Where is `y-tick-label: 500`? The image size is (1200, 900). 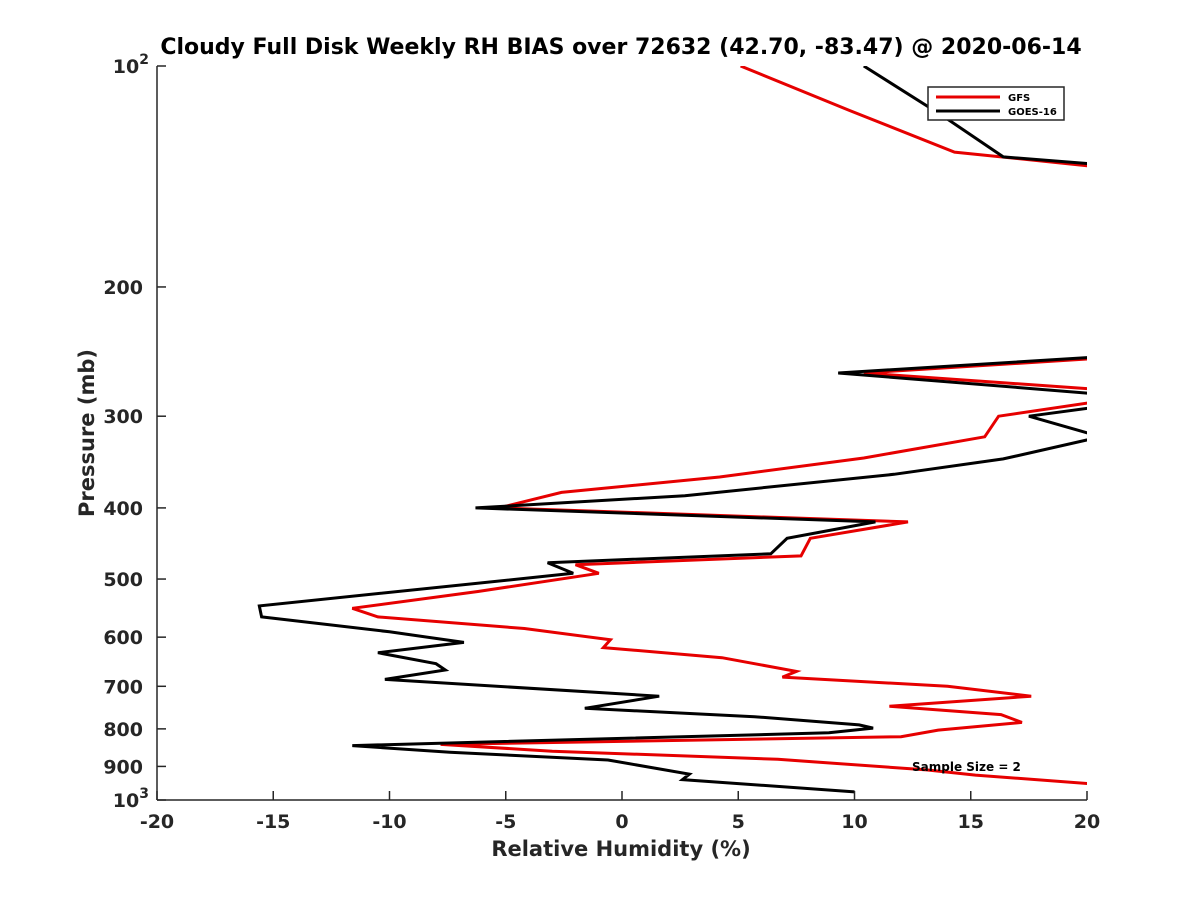
y-tick-label: 500 is located at coordinates (123, 580).